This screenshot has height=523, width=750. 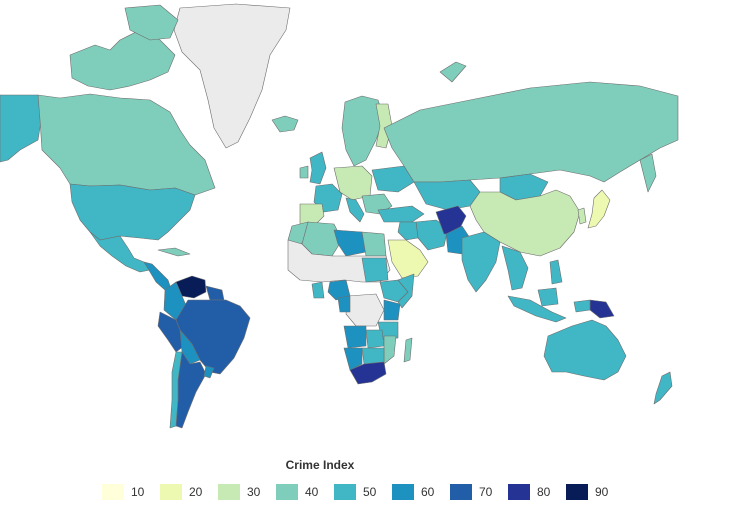 What do you see at coordinates (370, 492) in the screenshot?
I see `legend-label: 50` at bounding box center [370, 492].